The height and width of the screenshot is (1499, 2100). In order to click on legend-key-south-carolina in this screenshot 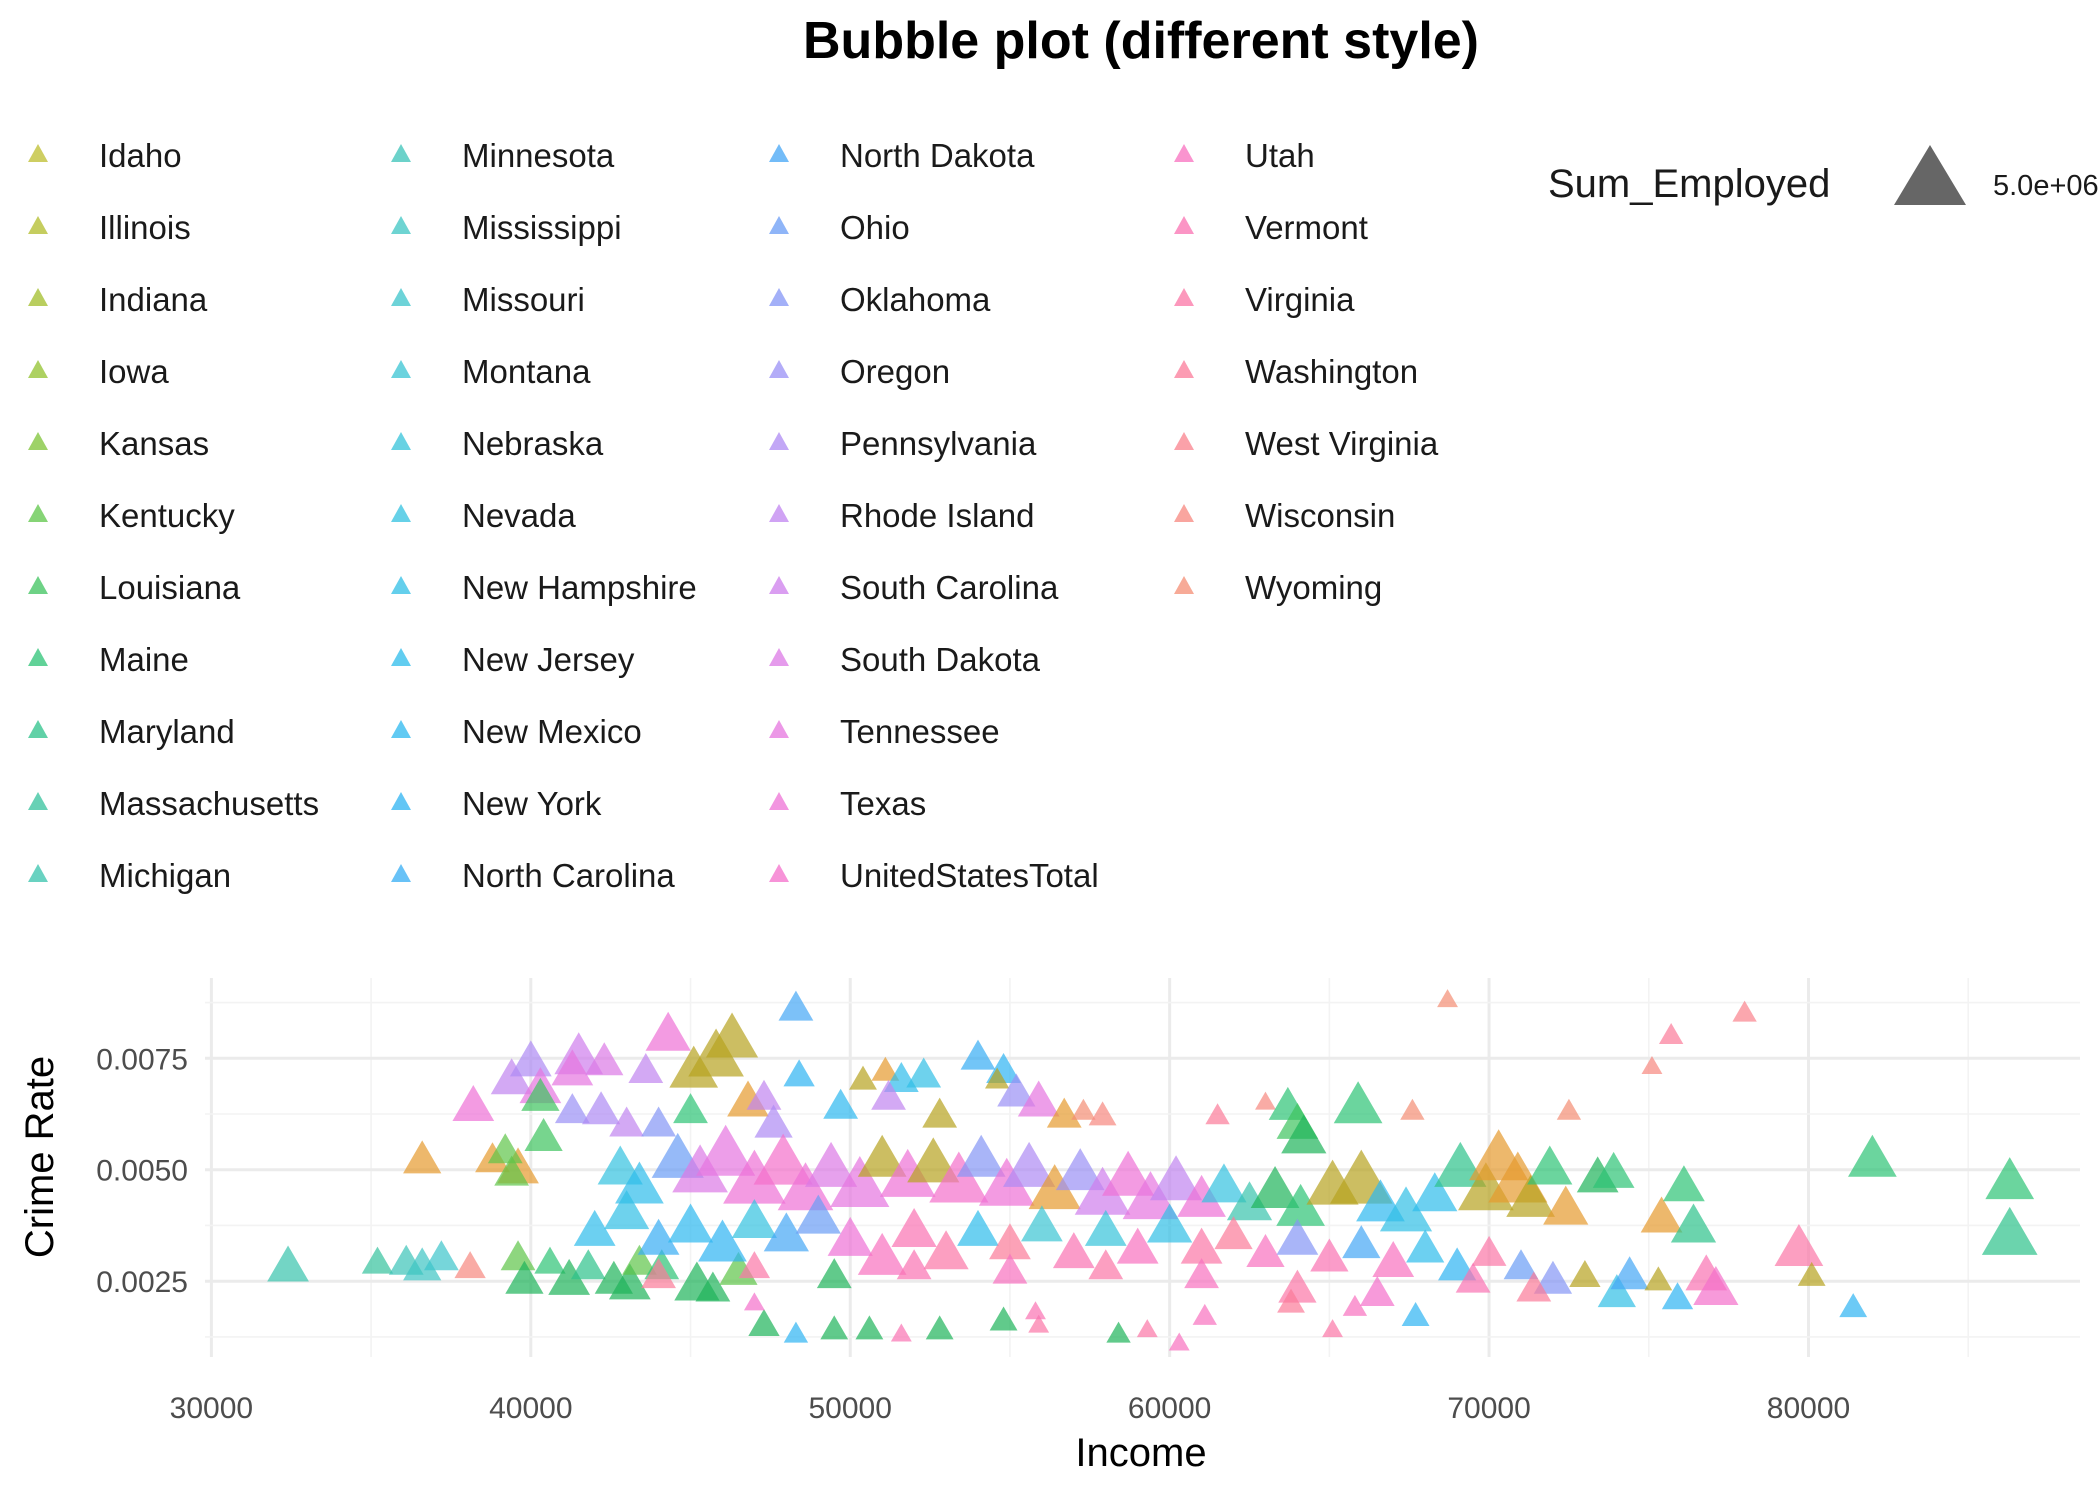, I will do `click(779, 585)`.